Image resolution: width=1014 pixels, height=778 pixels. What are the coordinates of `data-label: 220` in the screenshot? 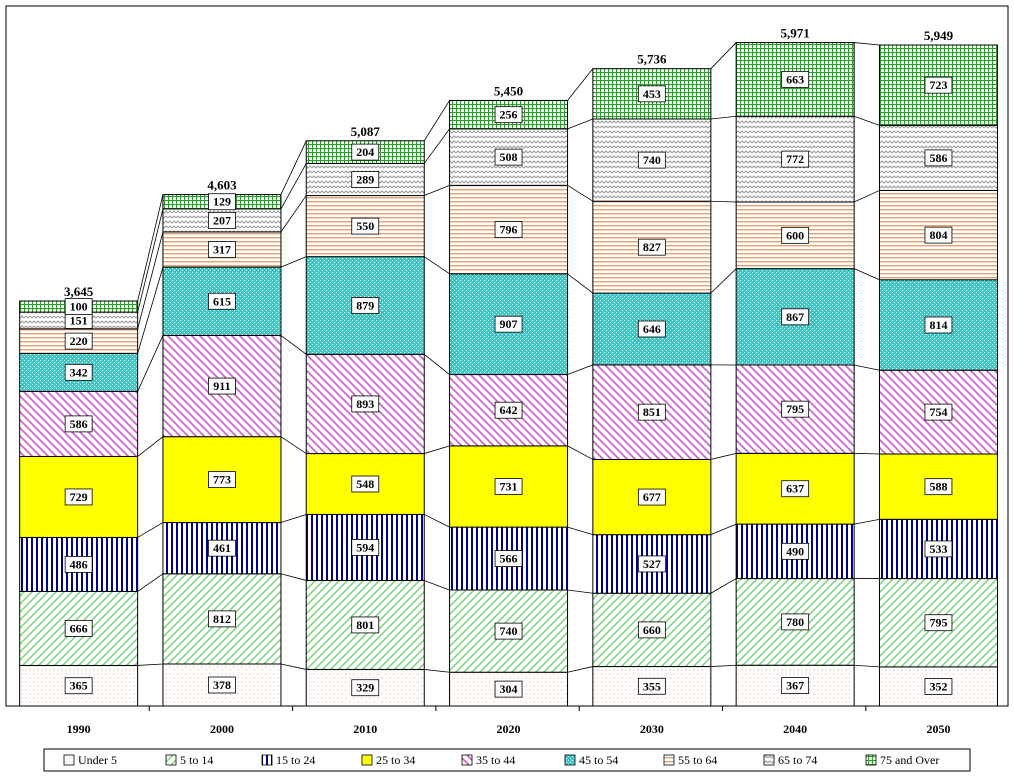 It's located at (79, 341).